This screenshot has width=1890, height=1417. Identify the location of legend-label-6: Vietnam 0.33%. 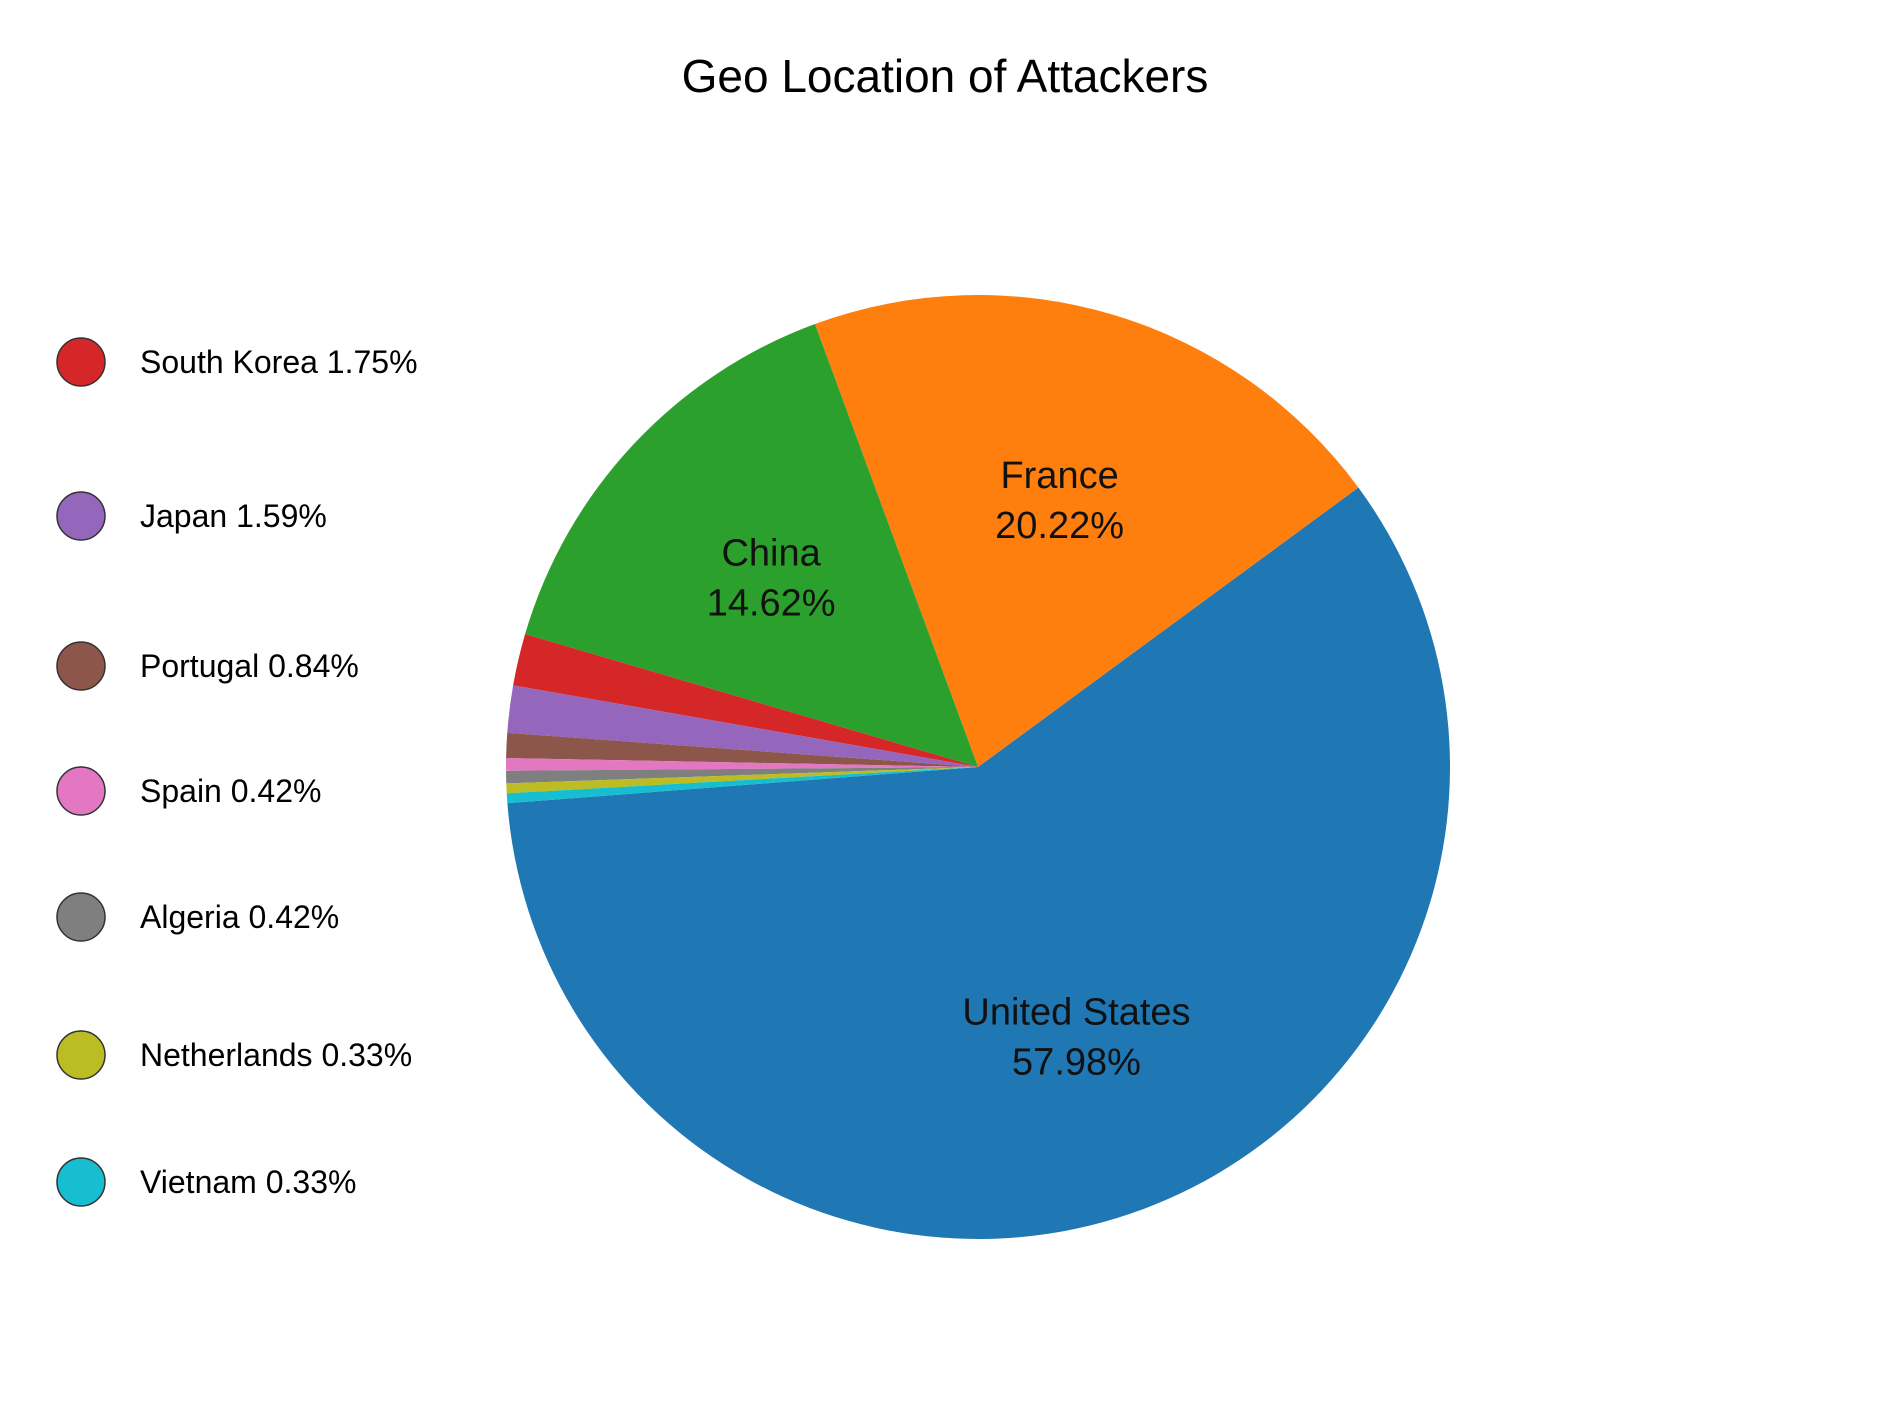
(248, 1182).